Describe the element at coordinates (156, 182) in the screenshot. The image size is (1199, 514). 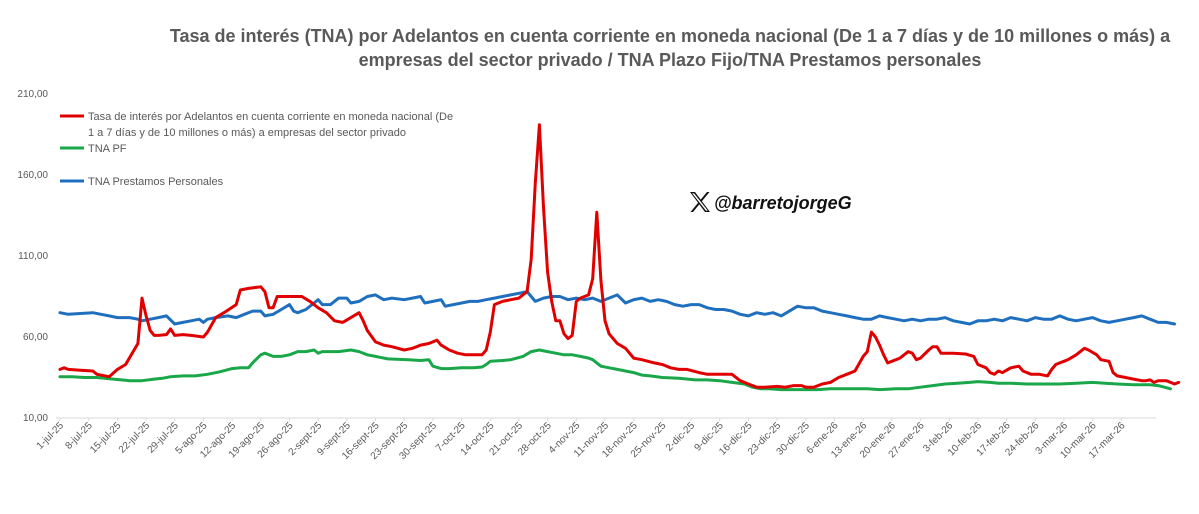
I see `legend-label-prestamos: TNA Prestamos Personales` at that location.